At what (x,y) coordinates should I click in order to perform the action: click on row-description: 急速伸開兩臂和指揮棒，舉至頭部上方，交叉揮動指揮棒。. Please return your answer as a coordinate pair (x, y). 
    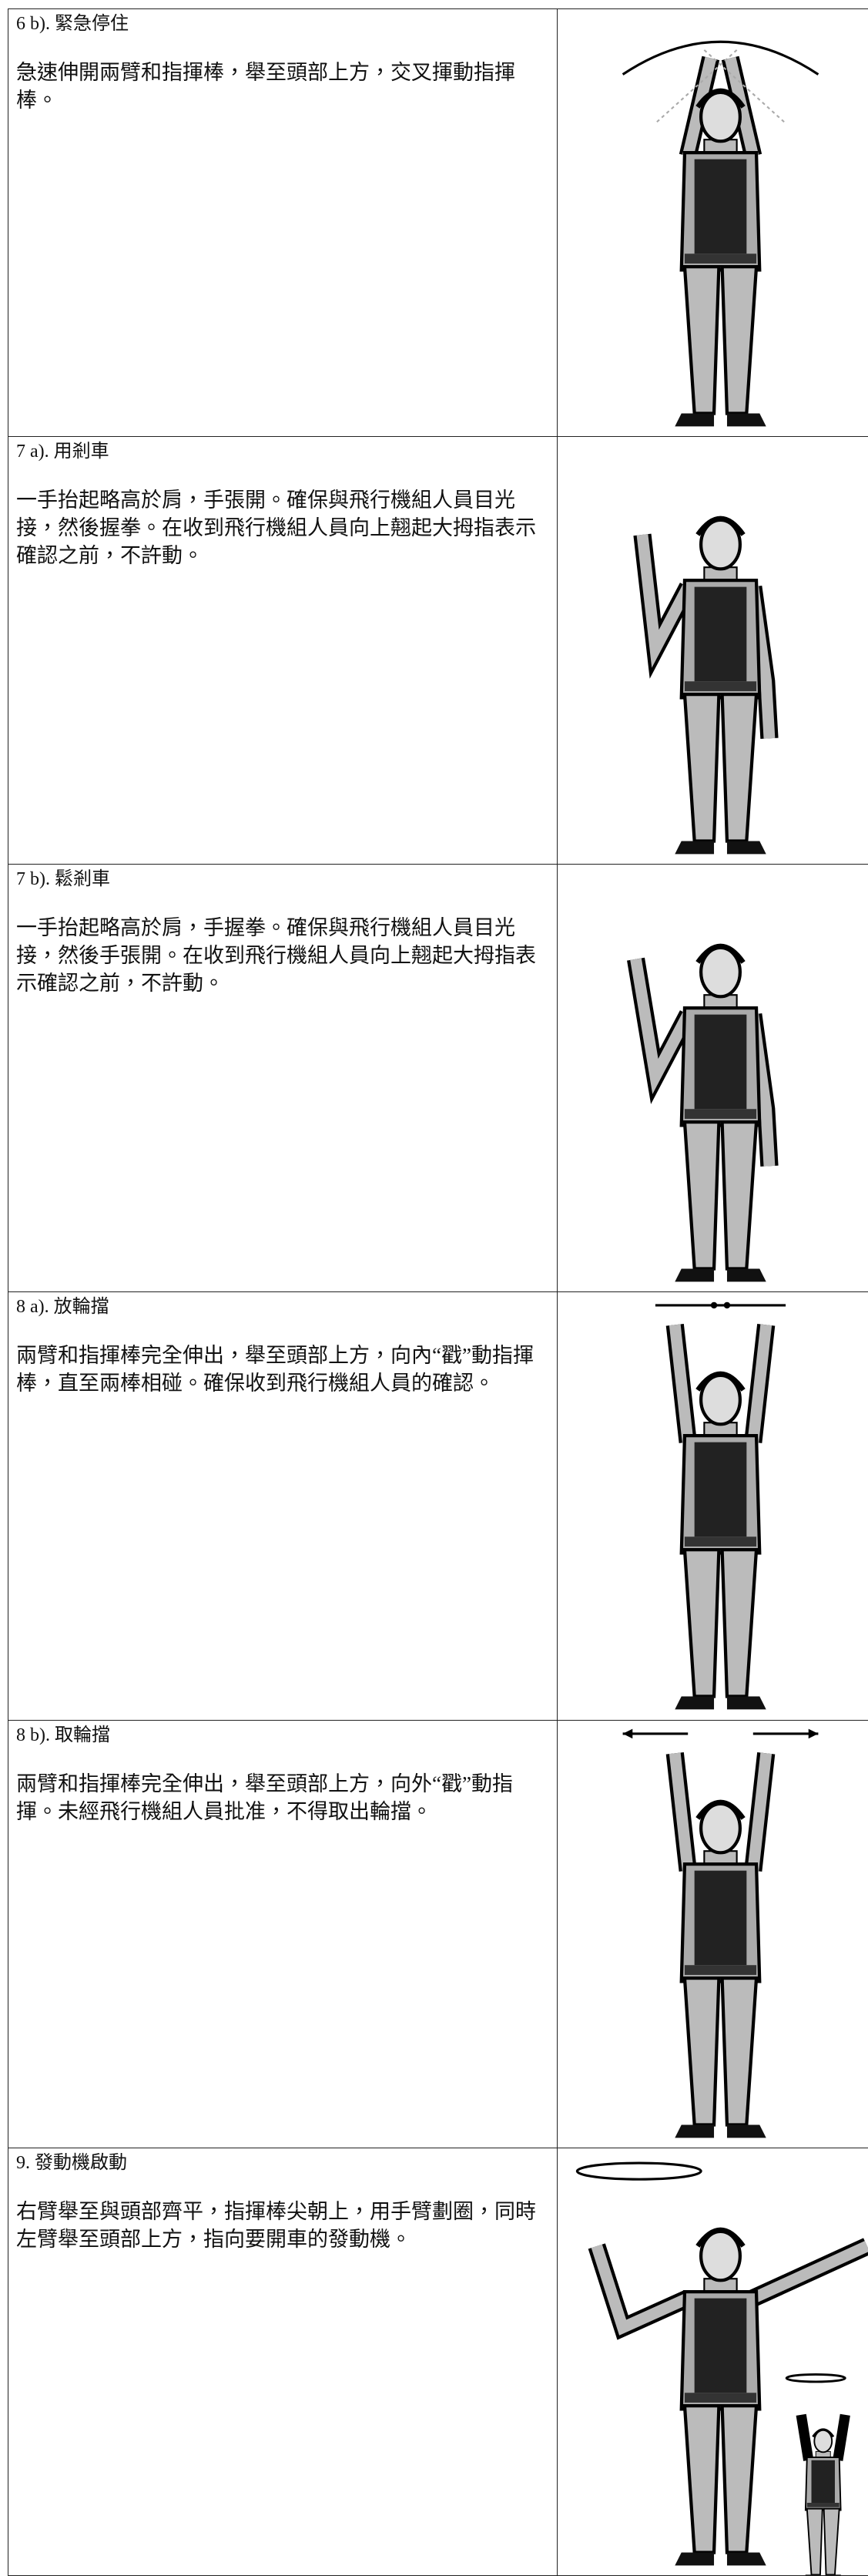
    Looking at the image, I should click on (283, 86).